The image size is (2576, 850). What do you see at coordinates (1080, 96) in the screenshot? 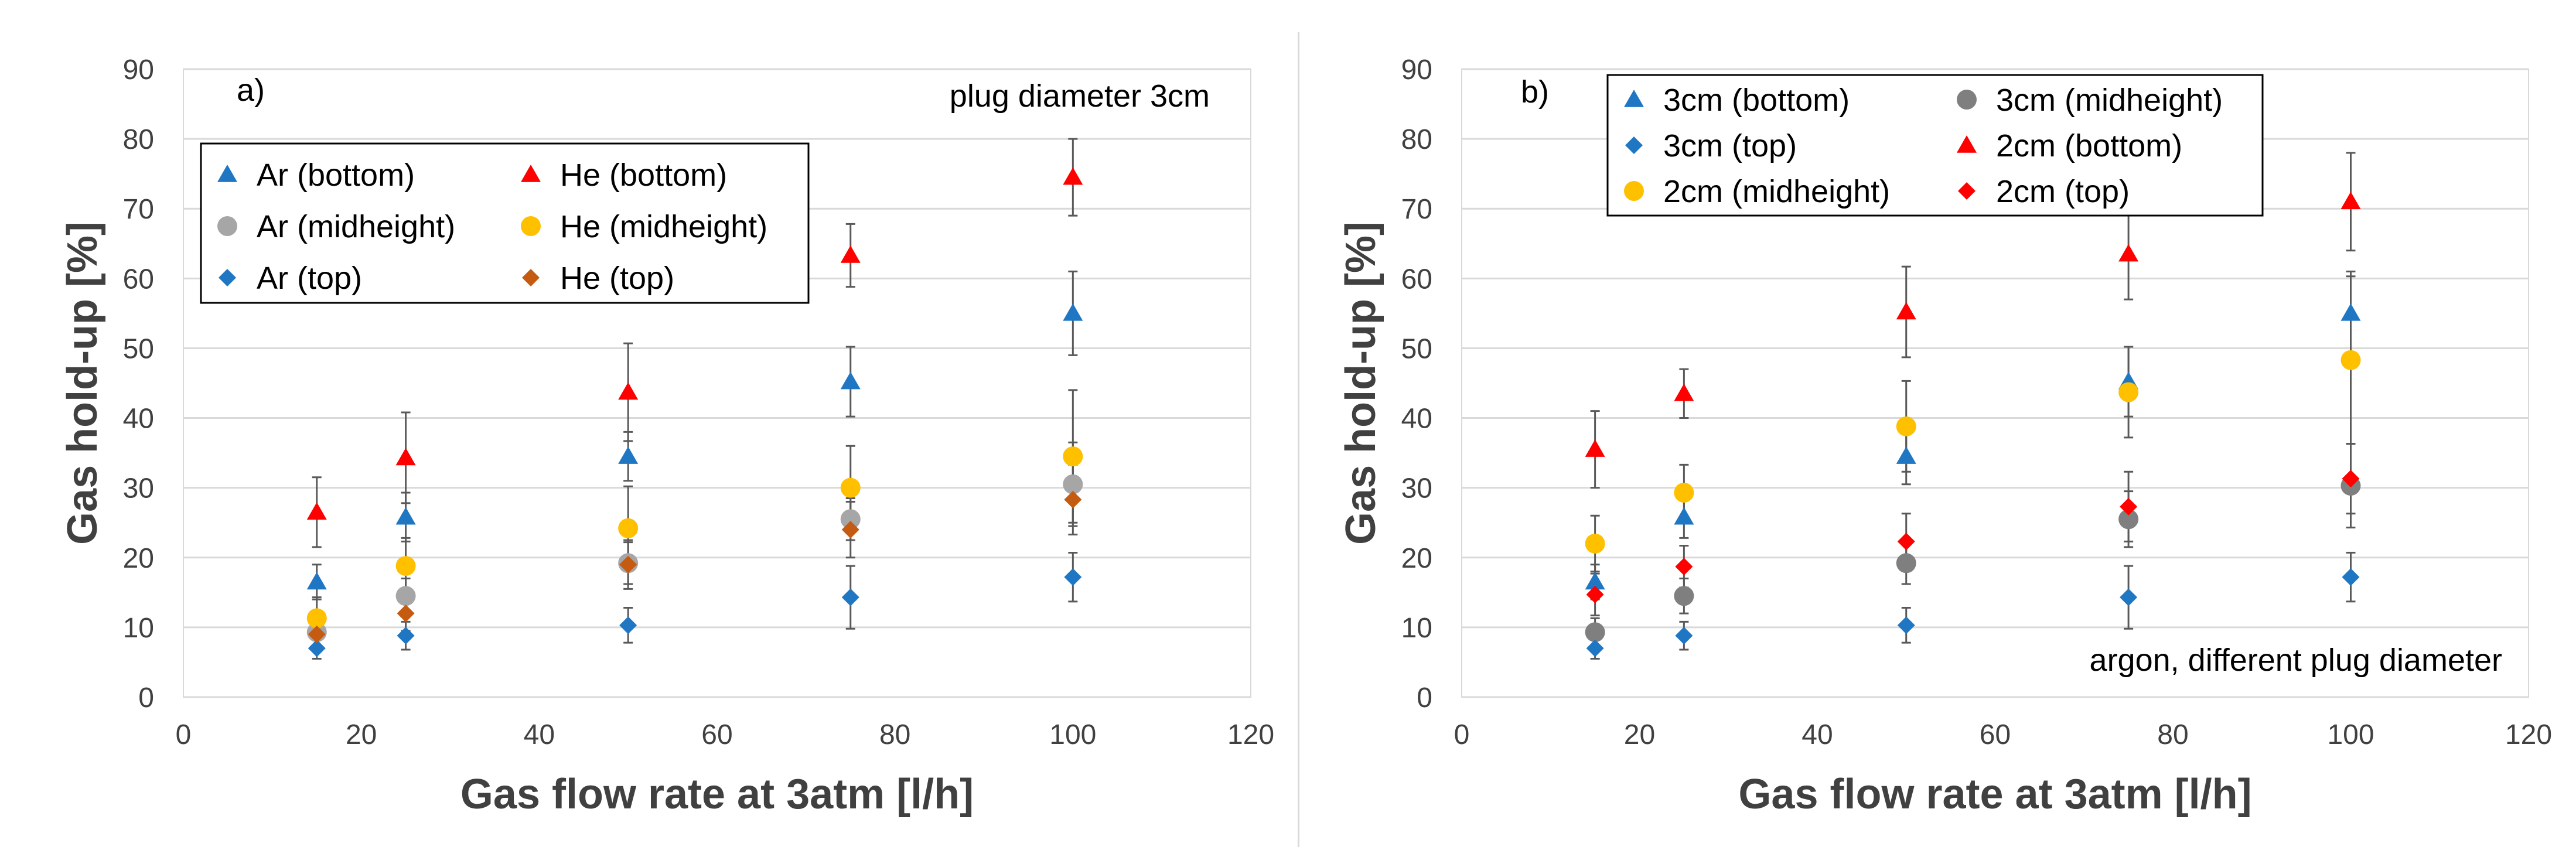
I see `chart-annotation: plug diameter 3cm` at bounding box center [1080, 96].